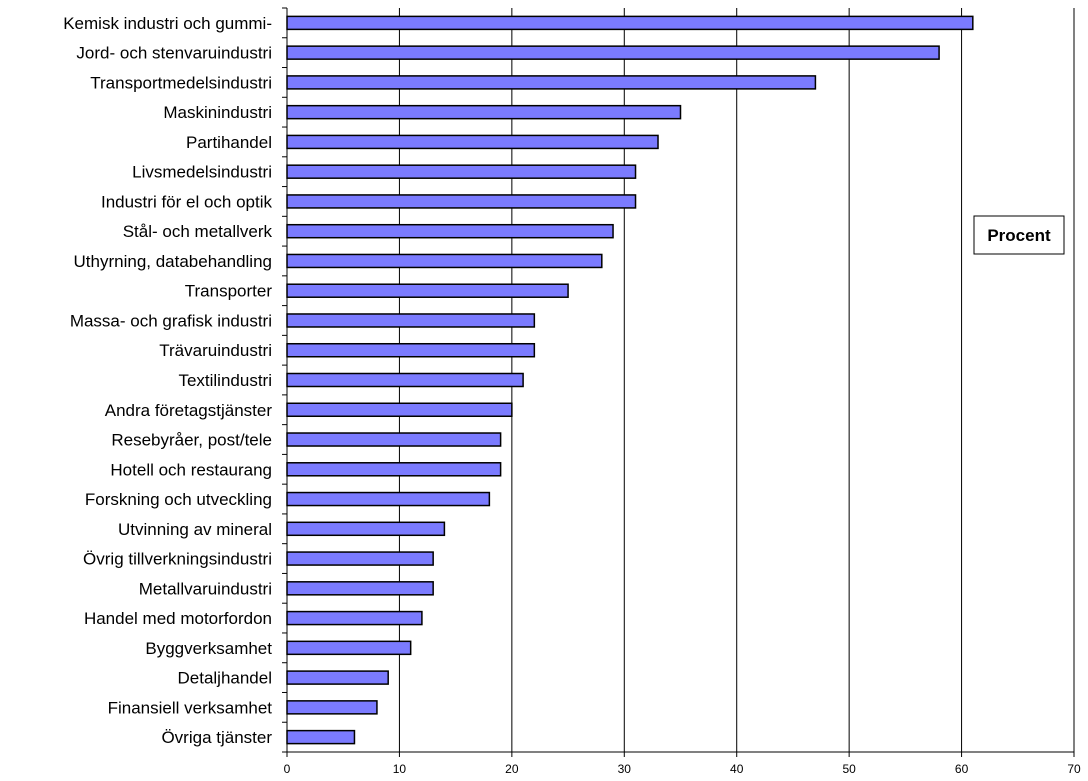  What do you see at coordinates (737, 769) in the screenshot?
I see `x-tick-label: 40` at bounding box center [737, 769].